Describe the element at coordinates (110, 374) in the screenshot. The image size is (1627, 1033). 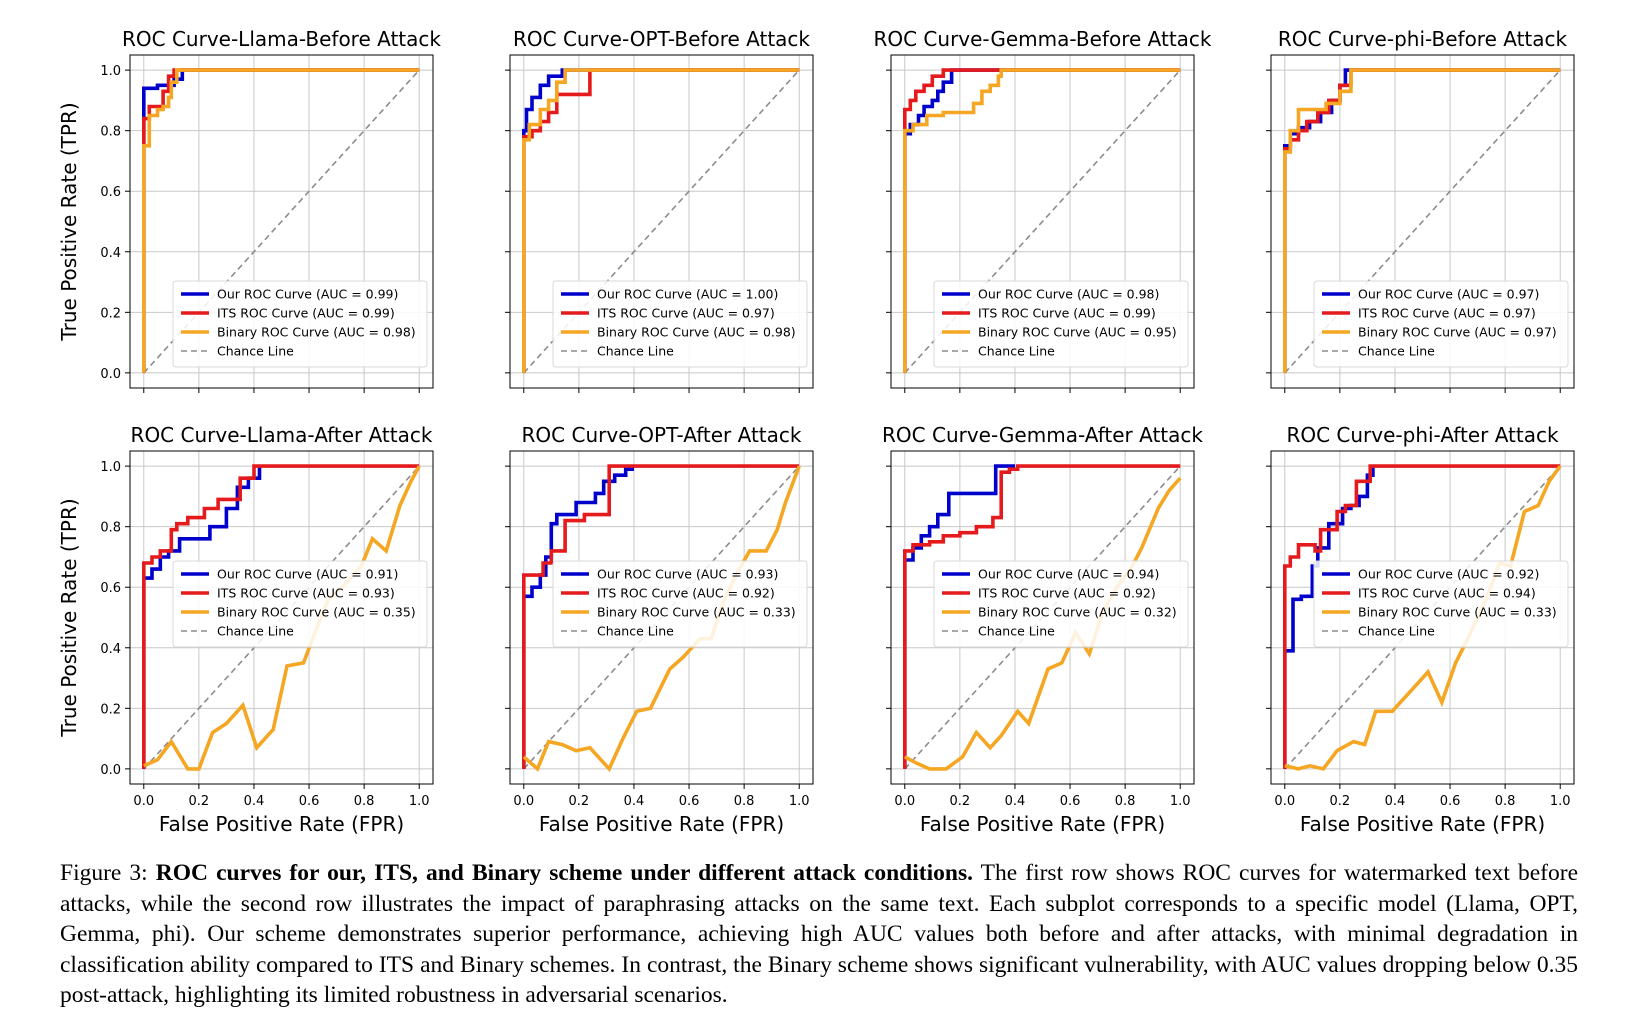
I see `y-tick-label: 0.0` at that location.